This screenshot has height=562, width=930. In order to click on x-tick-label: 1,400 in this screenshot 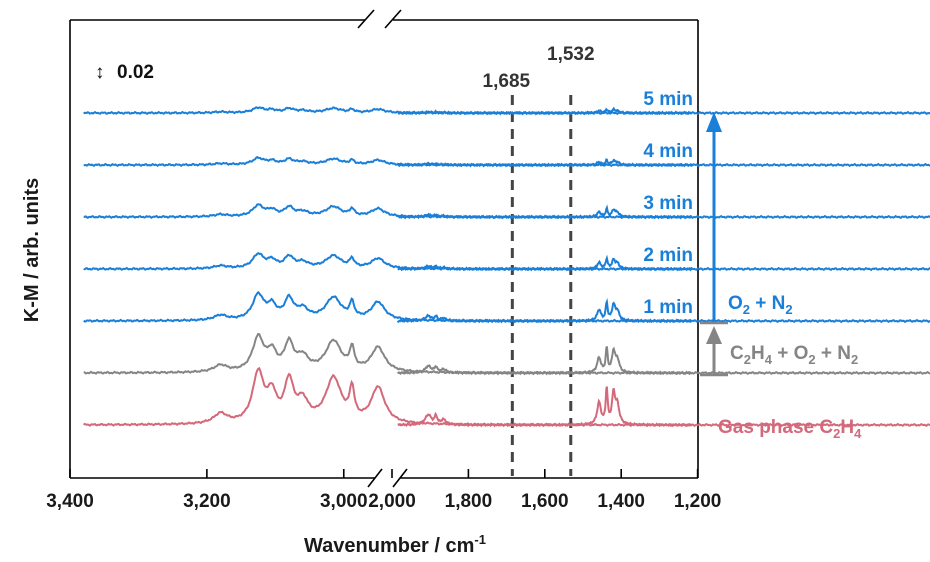, I will do `click(621, 501)`.